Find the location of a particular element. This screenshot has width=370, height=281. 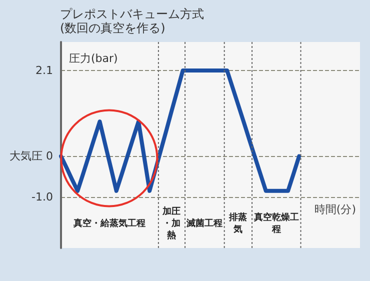

annotation: 真空乾燥工程 is located at coordinates (275, 223).